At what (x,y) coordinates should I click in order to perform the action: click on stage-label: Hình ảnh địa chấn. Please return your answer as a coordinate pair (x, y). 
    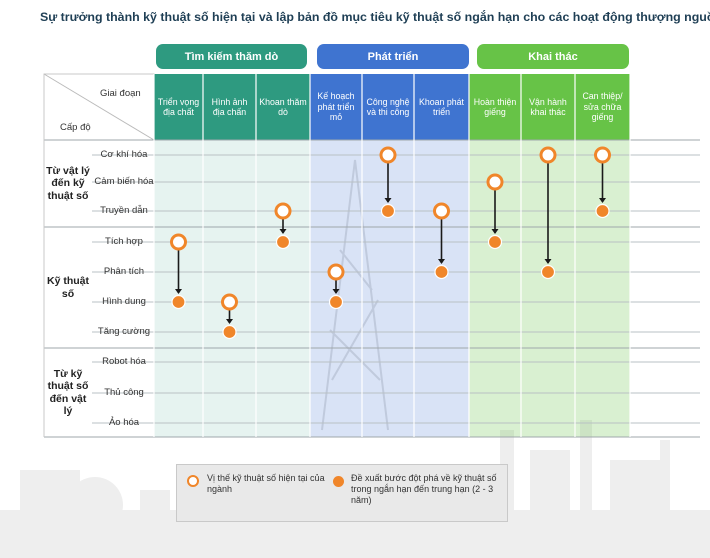
    Looking at the image, I should click on (229, 107).